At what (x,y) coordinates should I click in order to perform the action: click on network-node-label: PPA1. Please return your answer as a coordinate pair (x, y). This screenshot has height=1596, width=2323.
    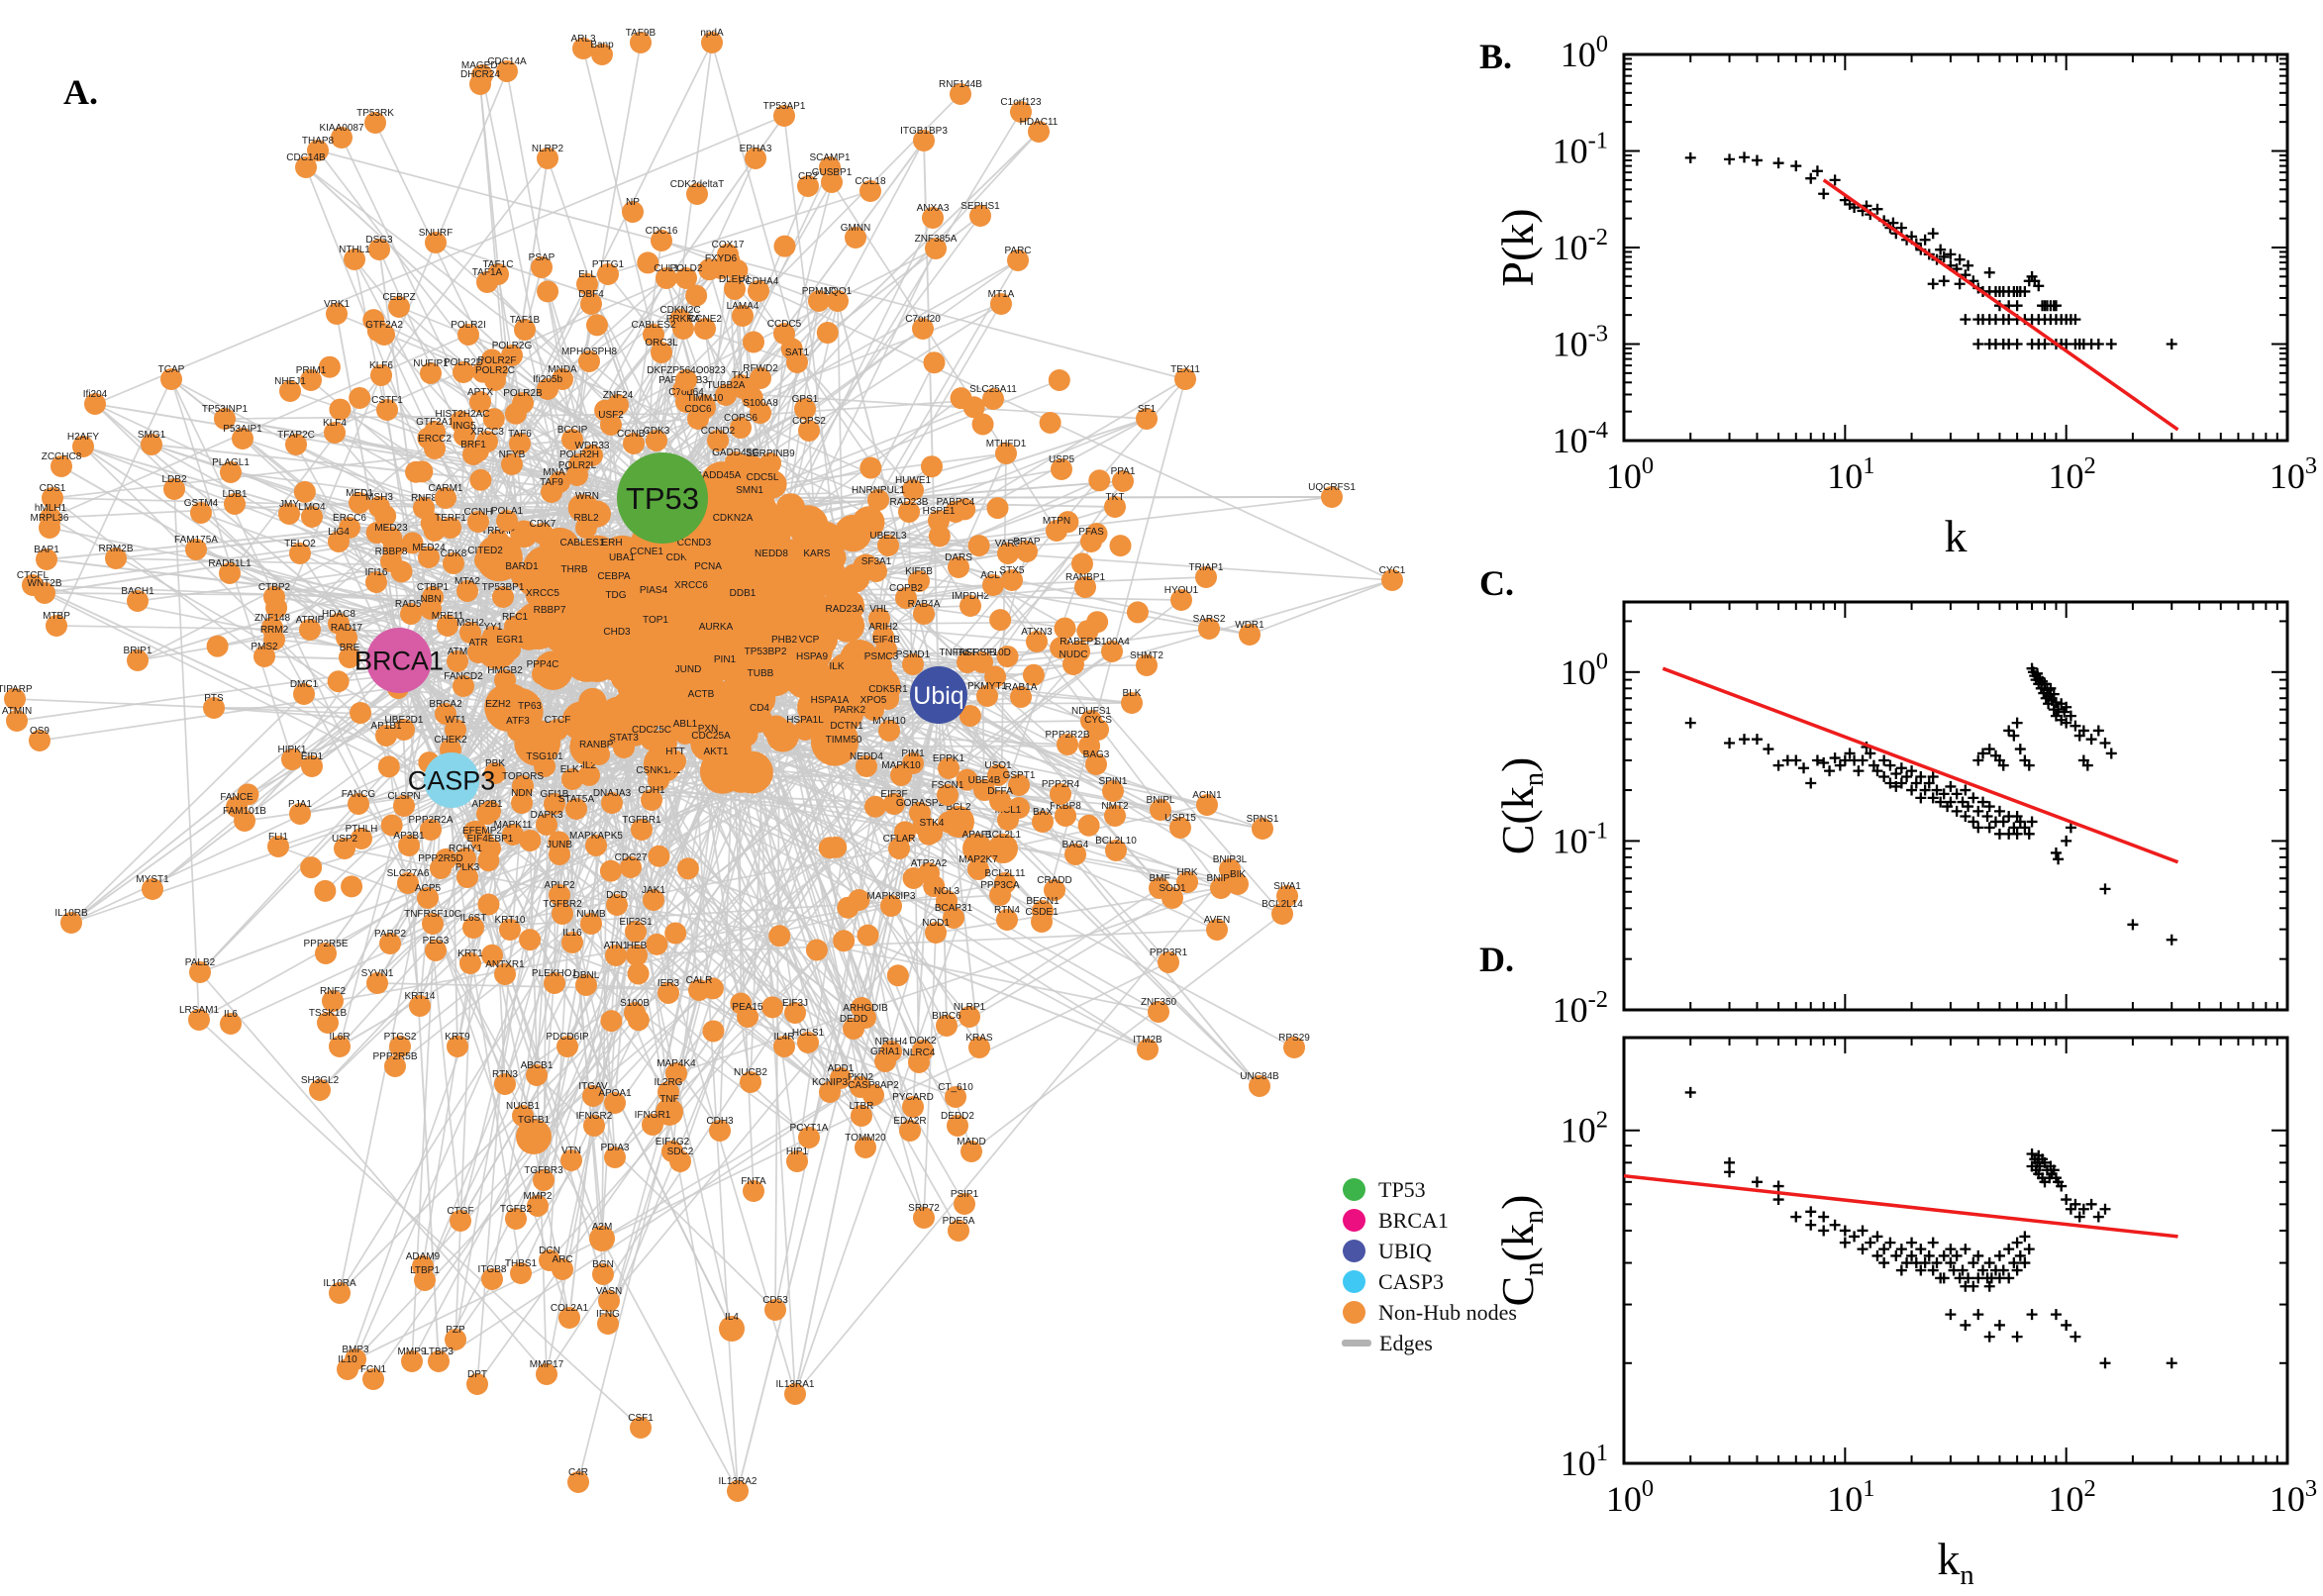
    Looking at the image, I should click on (1123, 471).